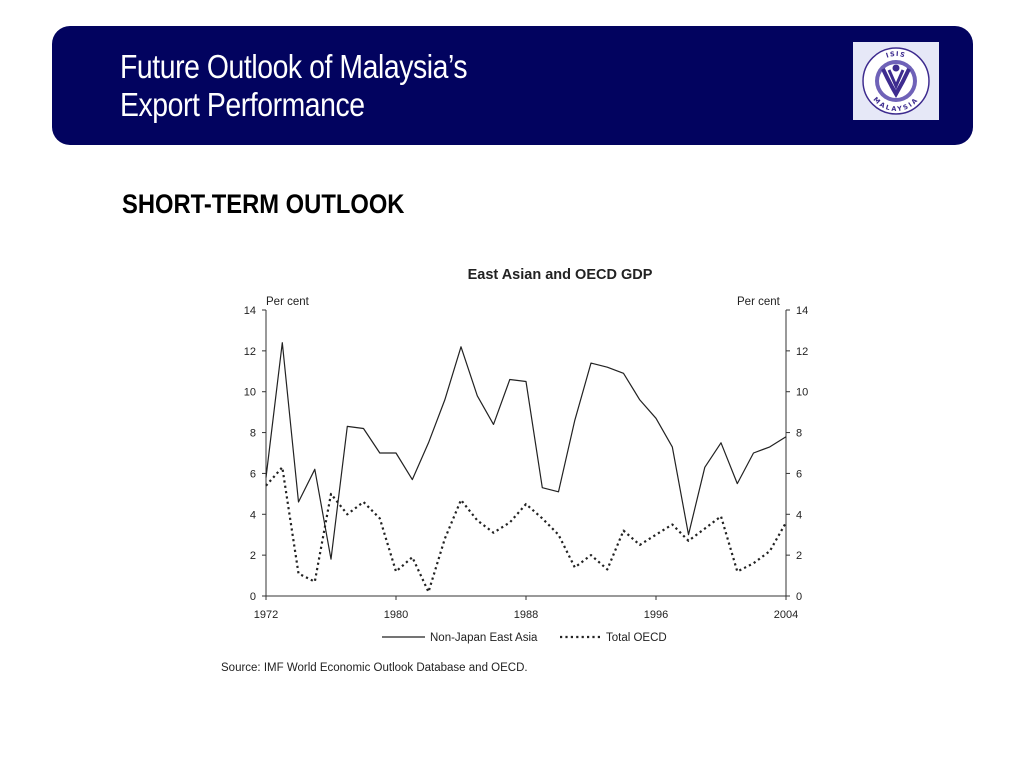 This screenshot has width=1024, height=768. What do you see at coordinates (656, 615) in the screenshot?
I see `x-tick-label: 1996` at bounding box center [656, 615].